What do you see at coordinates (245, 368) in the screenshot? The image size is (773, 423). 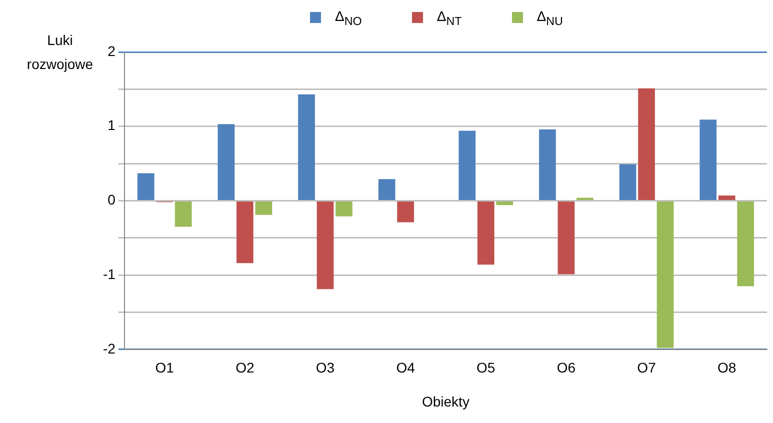 I see `x-tick-label: O2` at bounding box center [245, 368].